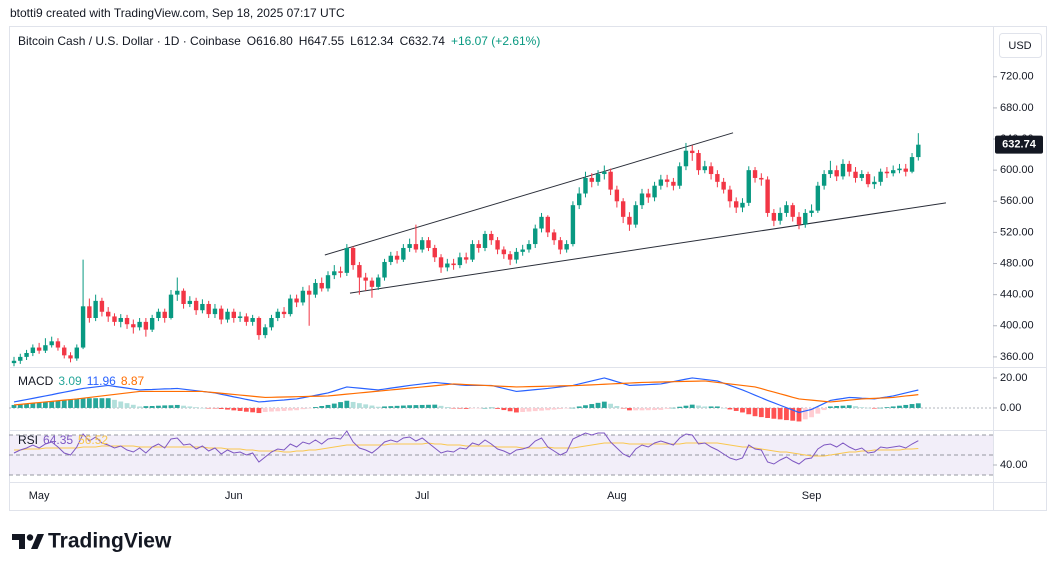 Image resolution: width=1057 pixels, height=571 pixels. What do you see at coordinates (28, 440) in the screenshot?
I see `pane-title: RSI` at bounding box center [28, 440].